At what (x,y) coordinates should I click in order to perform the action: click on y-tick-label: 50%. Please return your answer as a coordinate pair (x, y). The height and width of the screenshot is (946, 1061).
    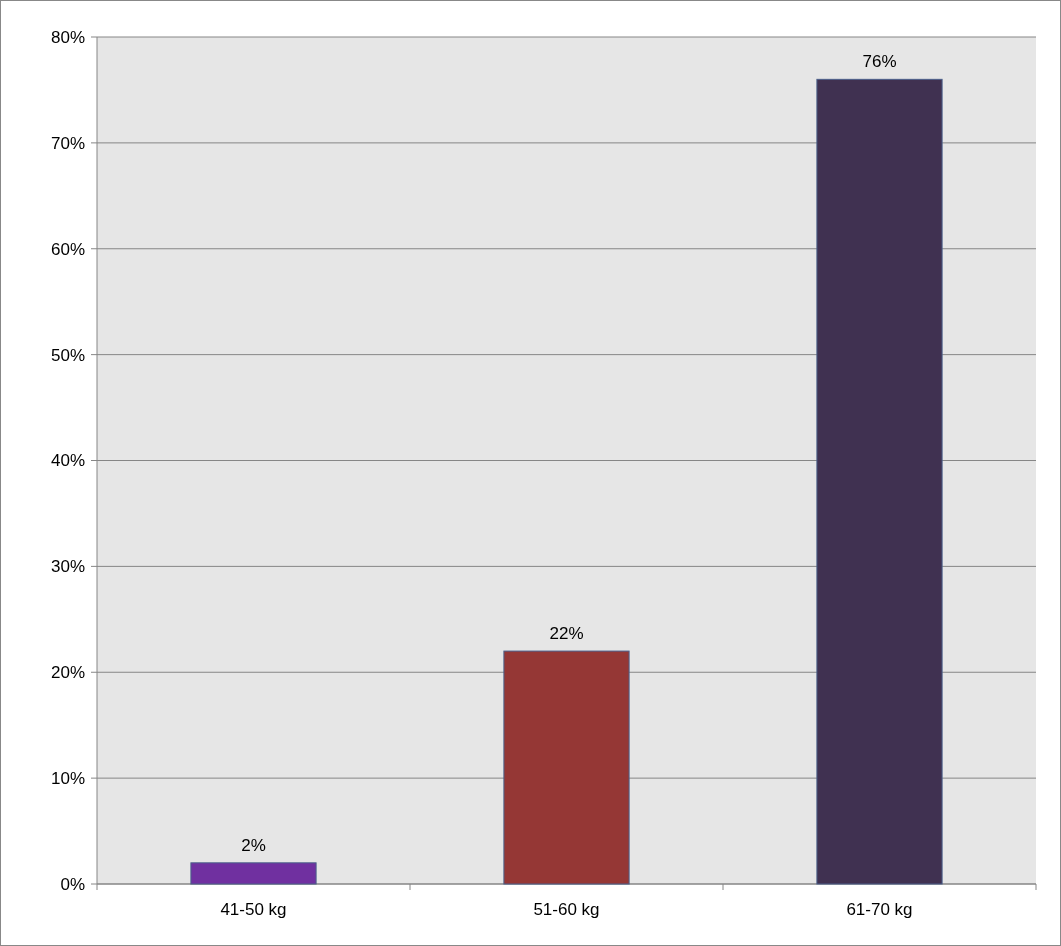
    Looking at the image, I should click on (67, 355).